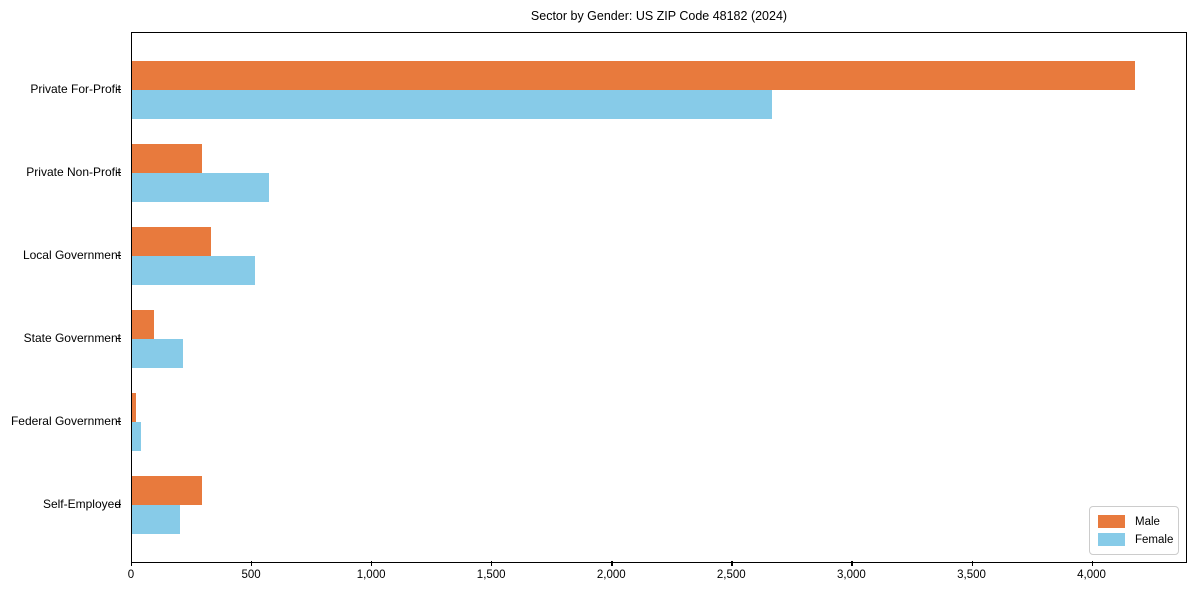 The width and height of the screenshot is (1200, 600). What do you see at coordinates (134, 407) in the screenshot?
I see `bar-male-federal-government` at bounding box center [134, 407].